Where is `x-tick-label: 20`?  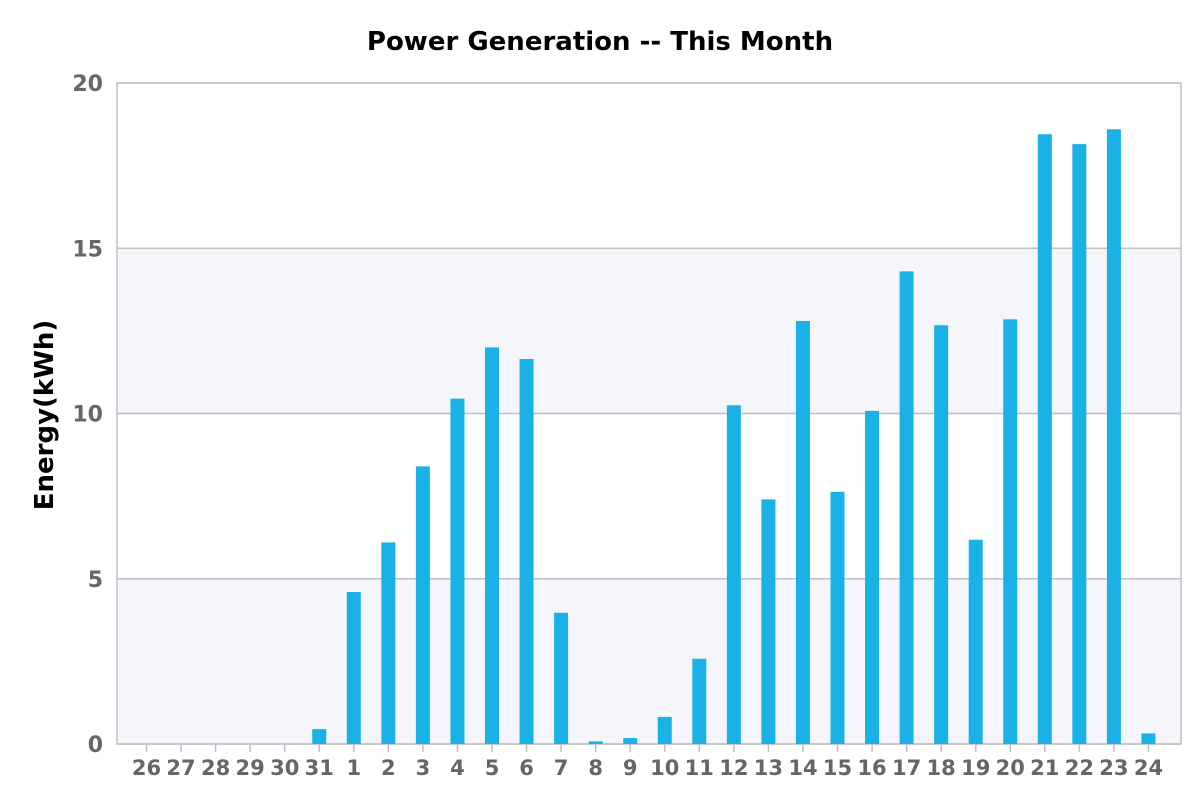
x-tick-label: 20 is located at coordinates (1010, 768).